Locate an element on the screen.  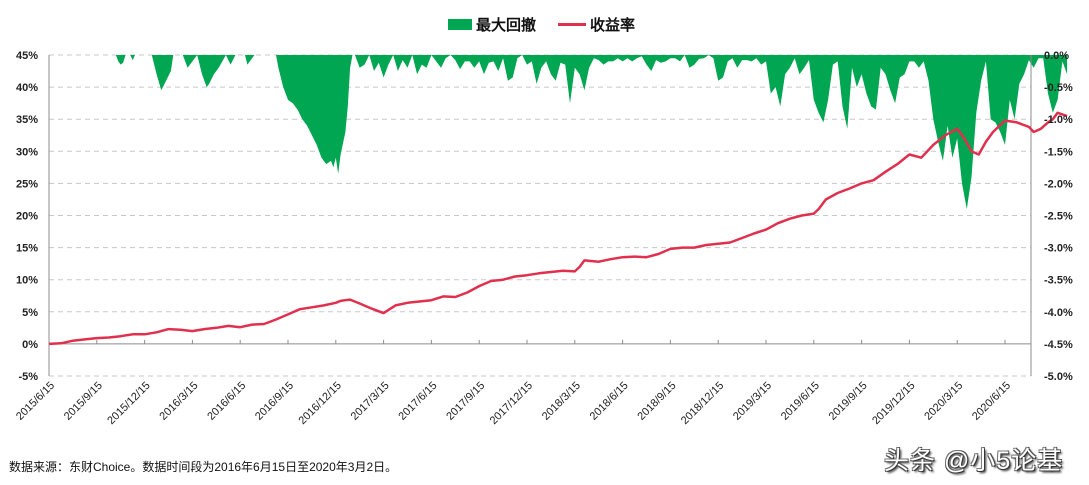
legend-drawdown-swatch is located at coordinates (460, 24).